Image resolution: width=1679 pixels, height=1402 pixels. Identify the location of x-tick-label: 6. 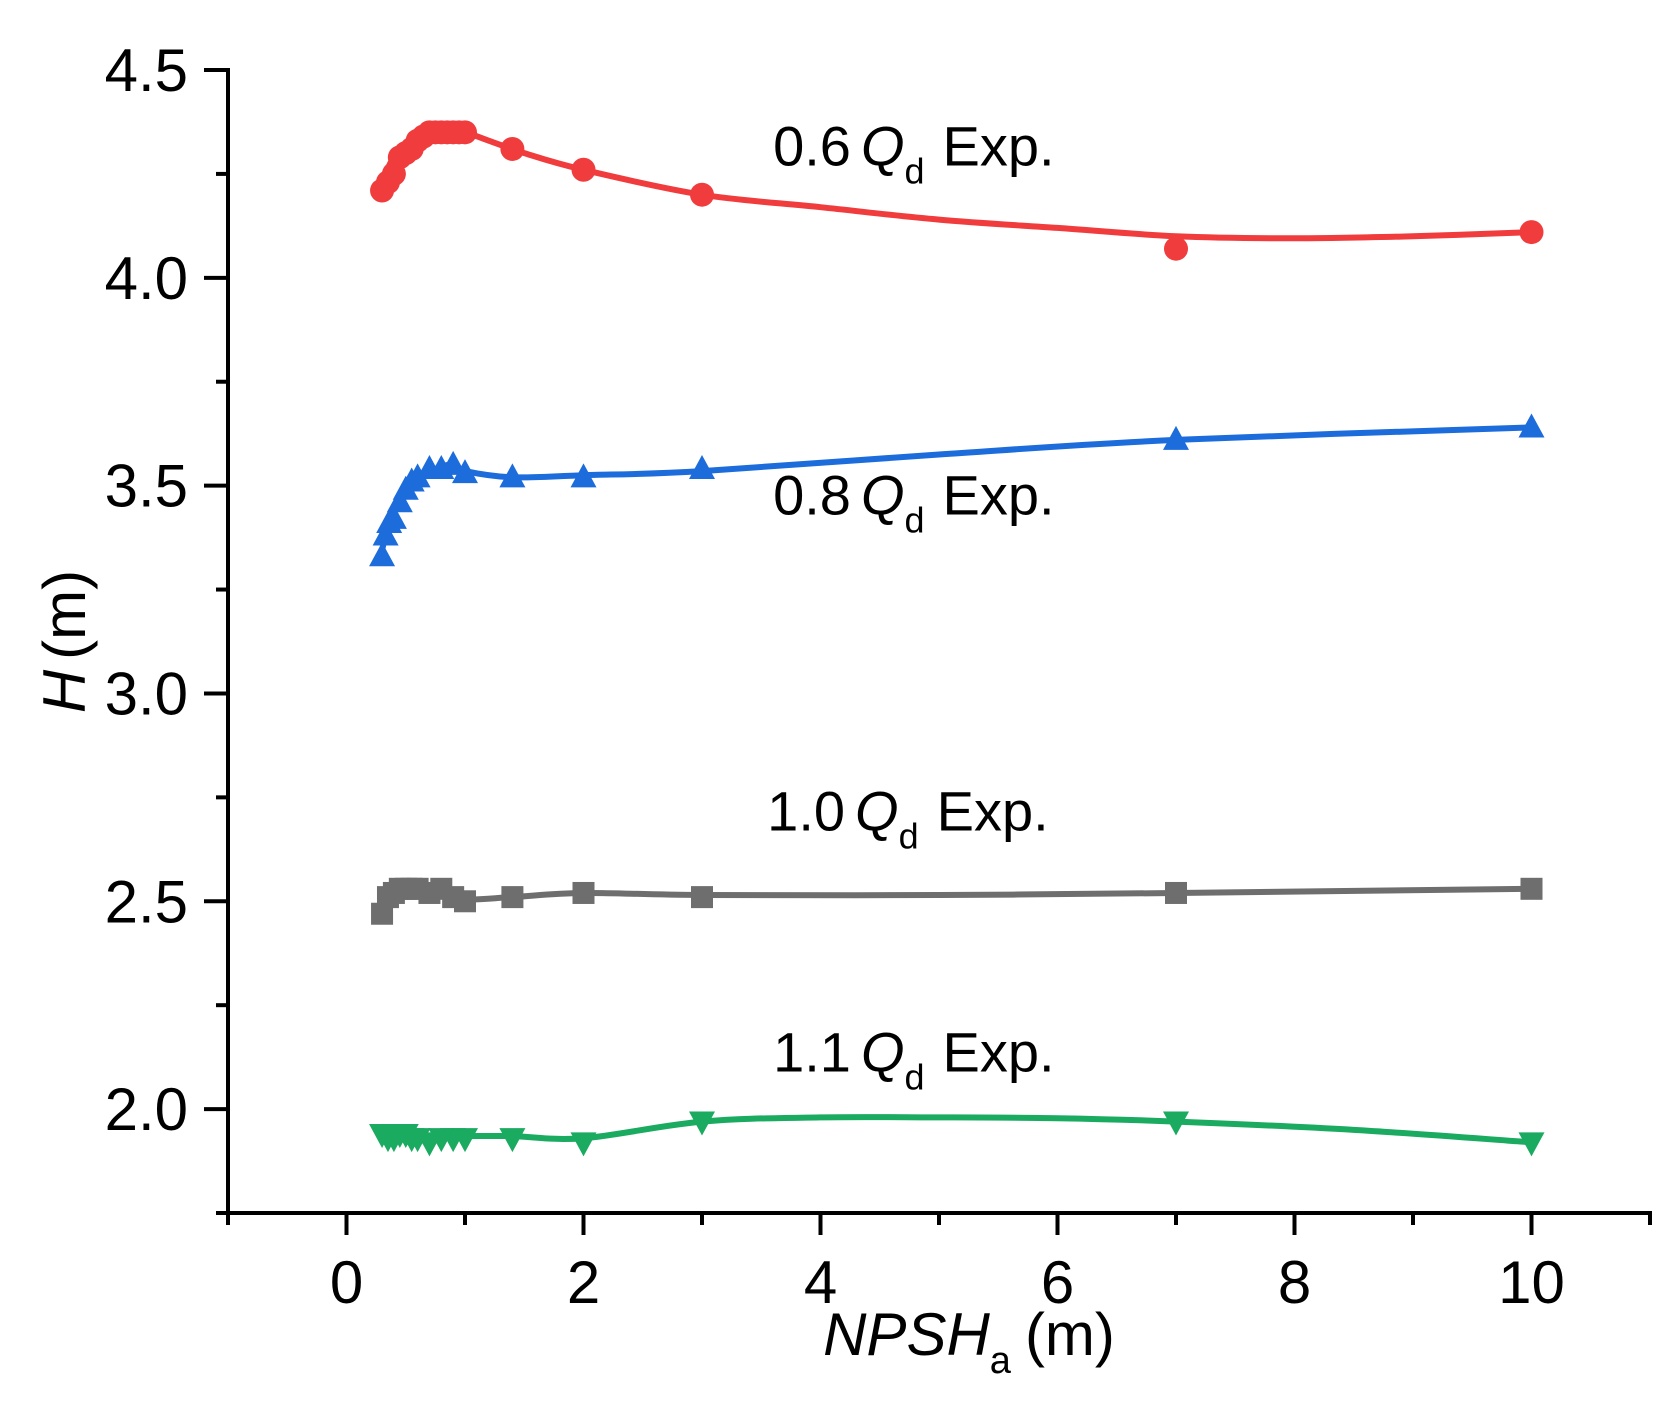
(1057, 1282).